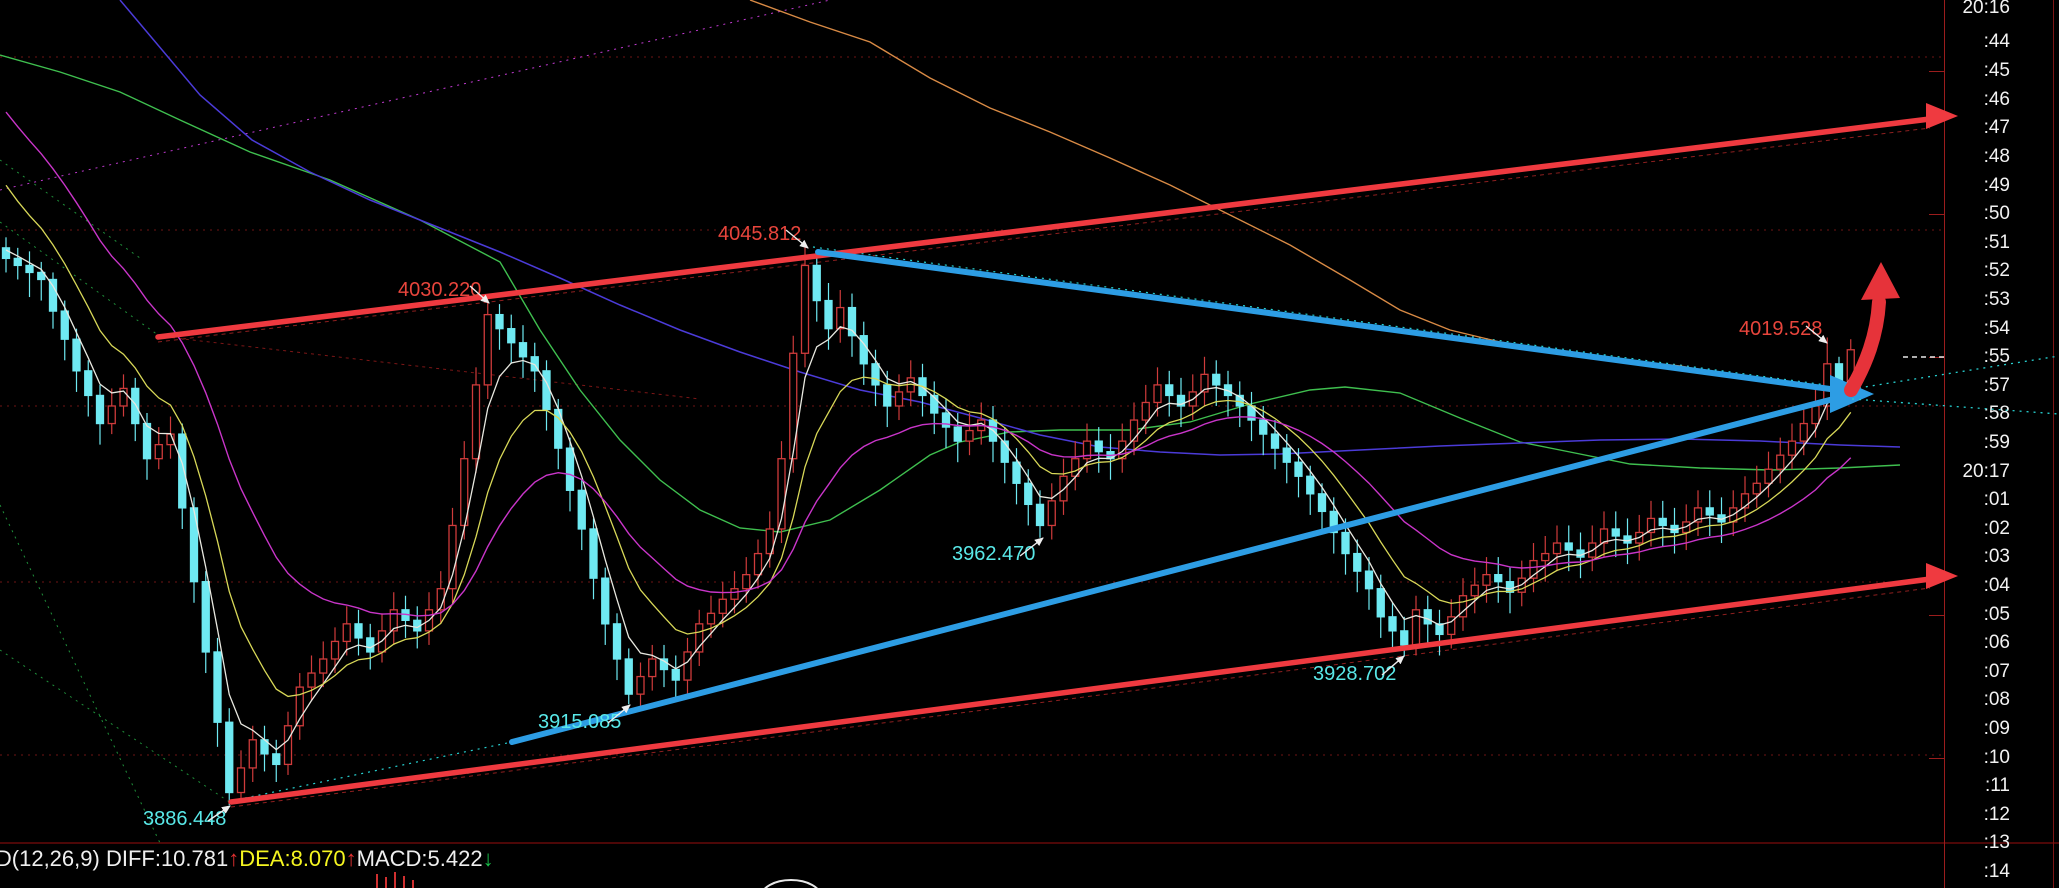 The height and width of the screenshot is (888, 2059). Describe the element at coordinates (1996, 185) in the screenshot. I see `time-axis-label: :49` at that location.